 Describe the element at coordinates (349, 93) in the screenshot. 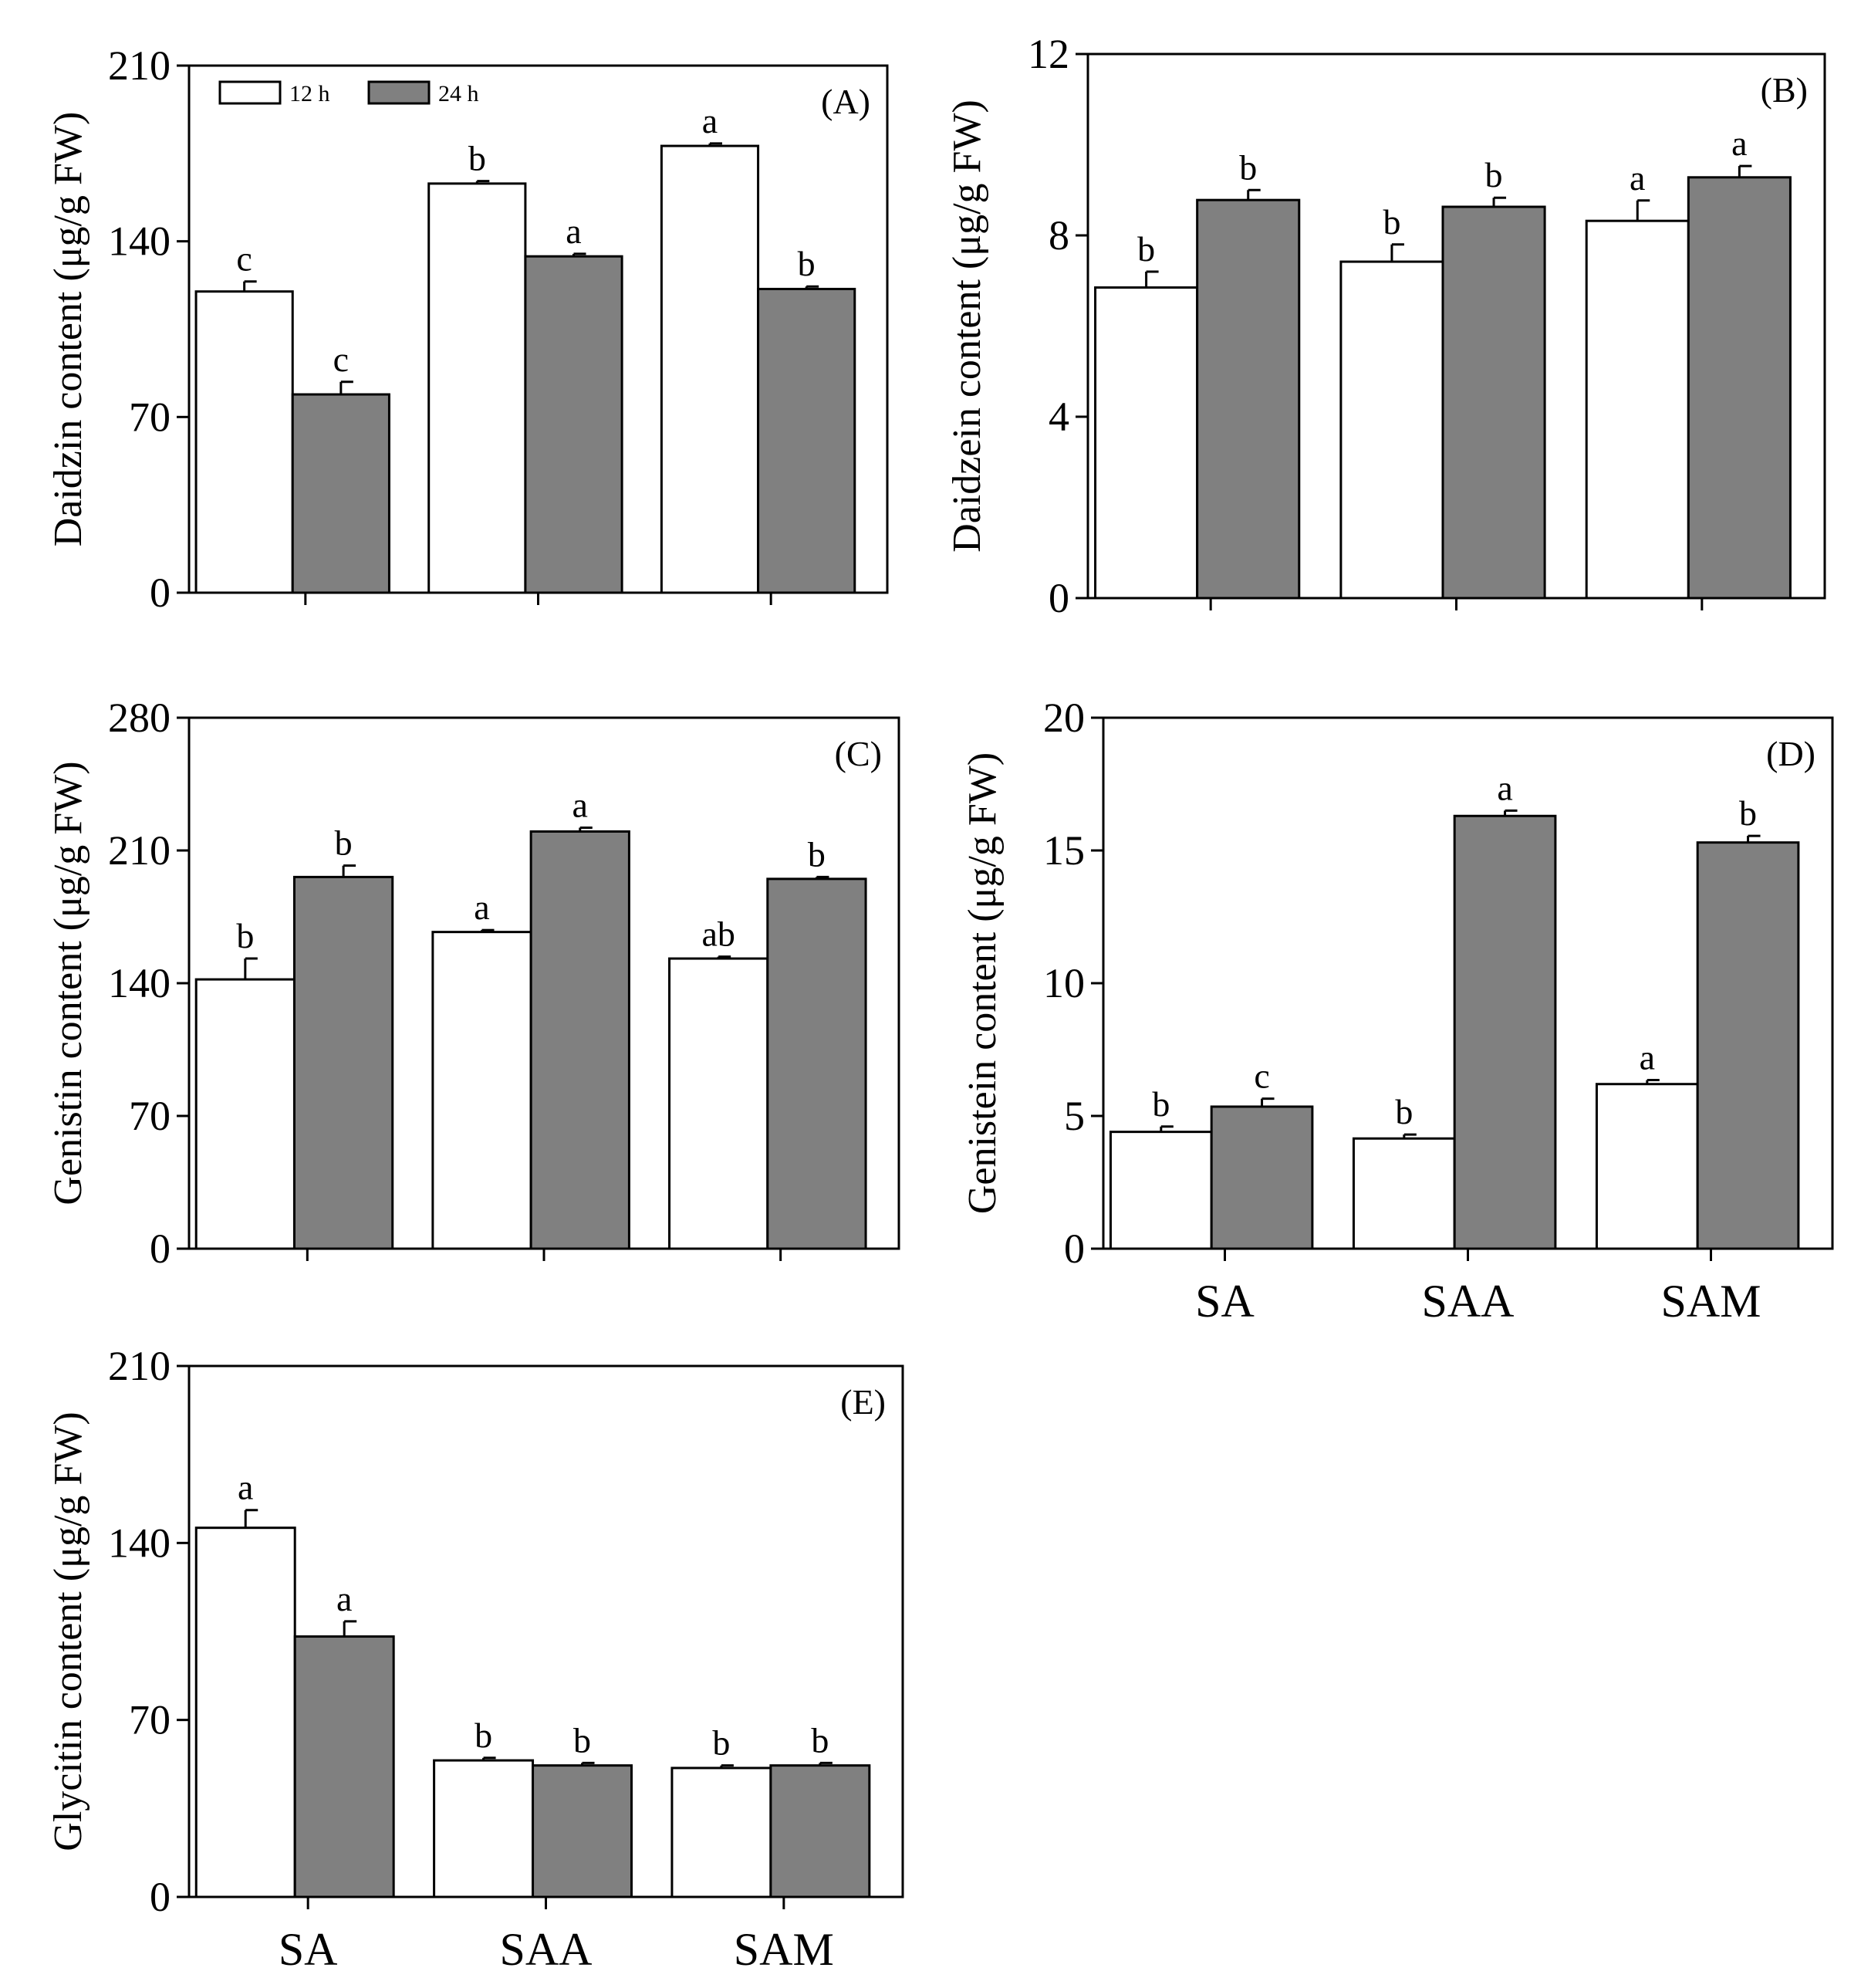

I see `legend: 12 h 24 h` at that location.